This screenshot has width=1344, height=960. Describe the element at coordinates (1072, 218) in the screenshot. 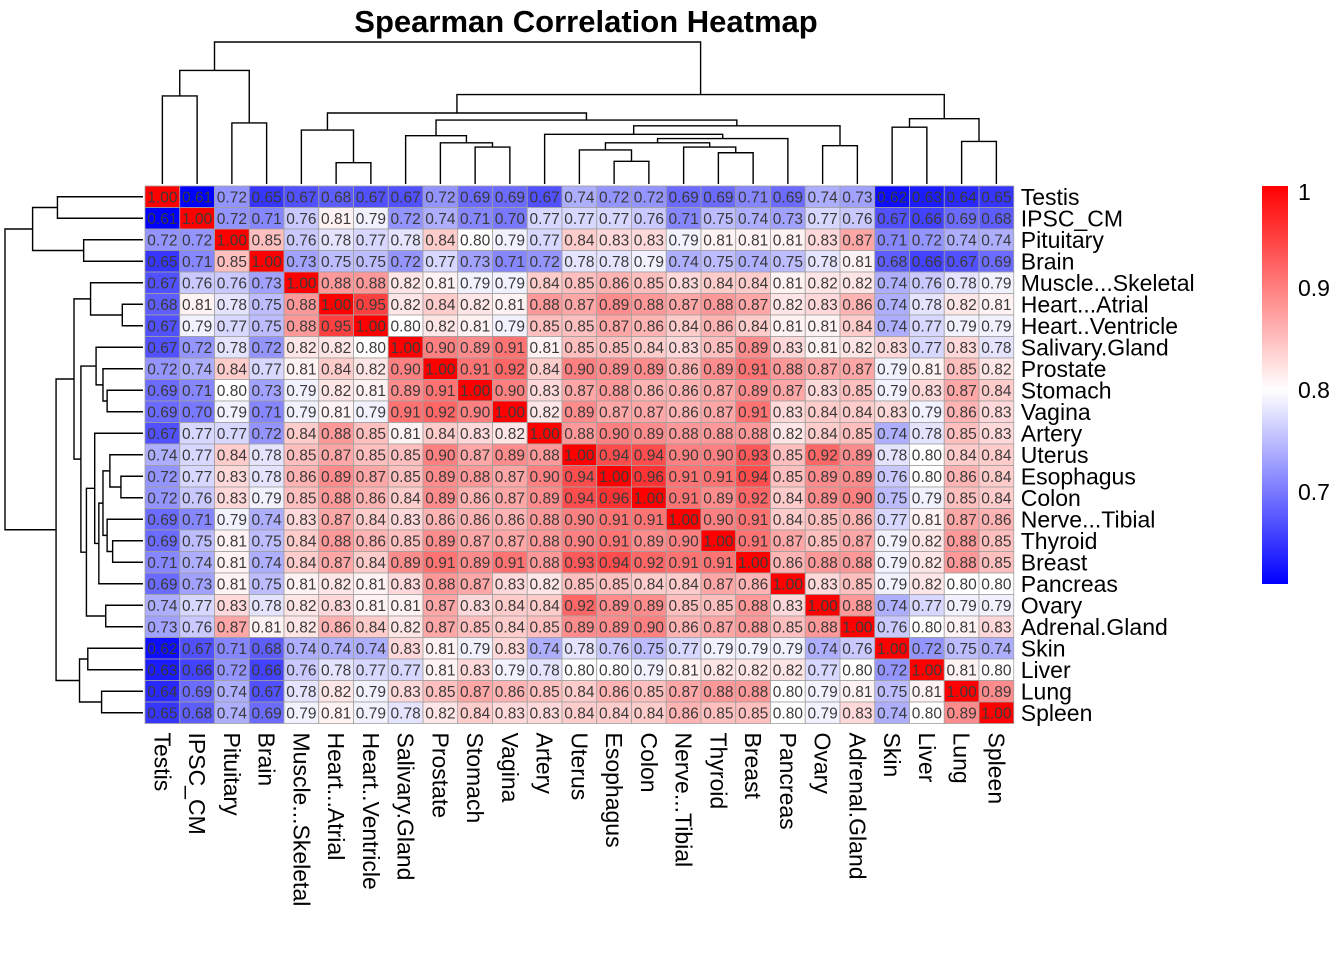

I see `row-label: IPSC_CM` at that location.